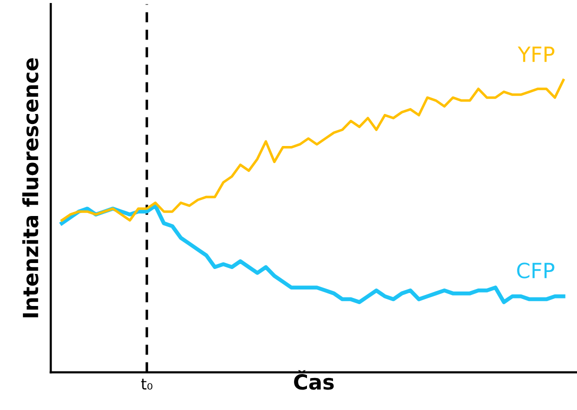 The height and width of the screenshot is (410, 577). Describe the element at coordinates (314, 380) in the screenshot. I see `x-axis-title: Čas` at that location.